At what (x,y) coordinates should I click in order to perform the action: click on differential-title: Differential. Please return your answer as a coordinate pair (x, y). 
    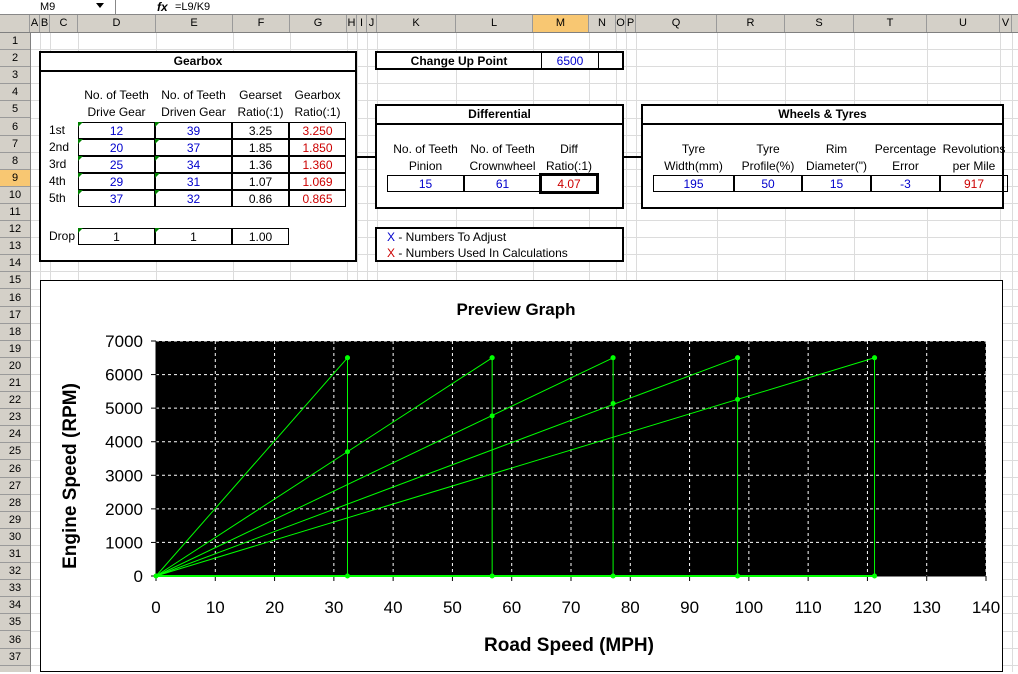
    Looking at the image, I should click on (499, 115).